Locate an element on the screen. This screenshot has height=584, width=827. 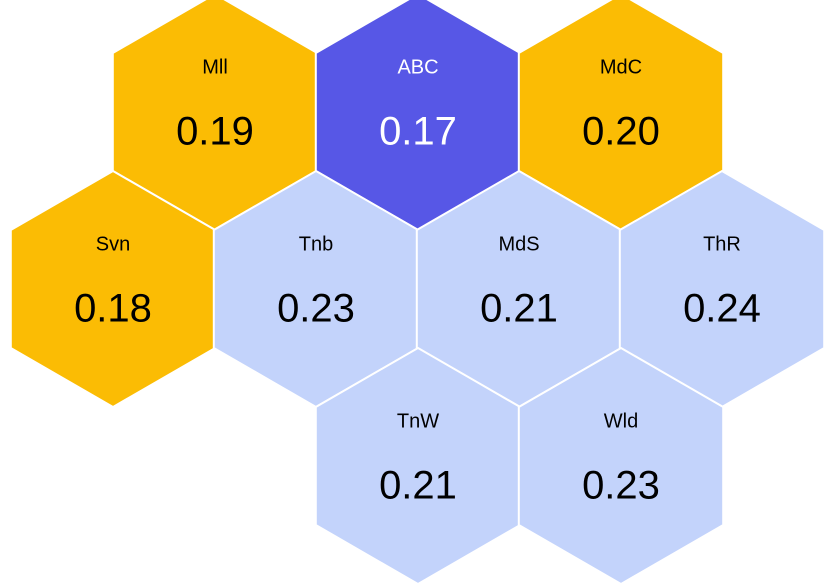
tile-name: Svn is located at coordinates (113, 244).